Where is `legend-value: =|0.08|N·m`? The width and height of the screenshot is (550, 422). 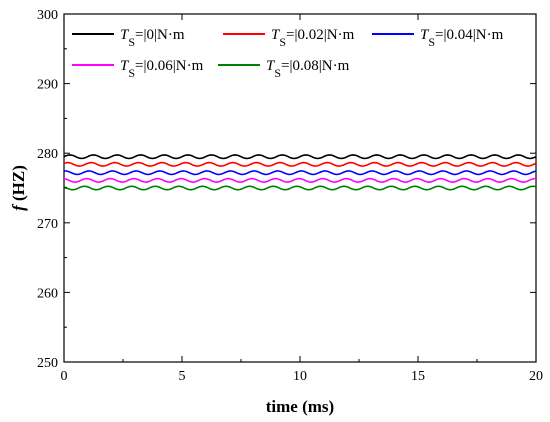
legend-value: =|0.08|N·m is located at coordinates (315, 66).